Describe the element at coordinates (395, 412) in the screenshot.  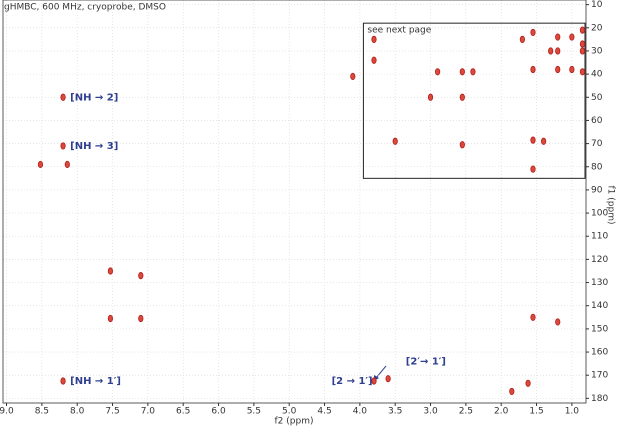
I see `x-tick-label: 3.5` at that location.